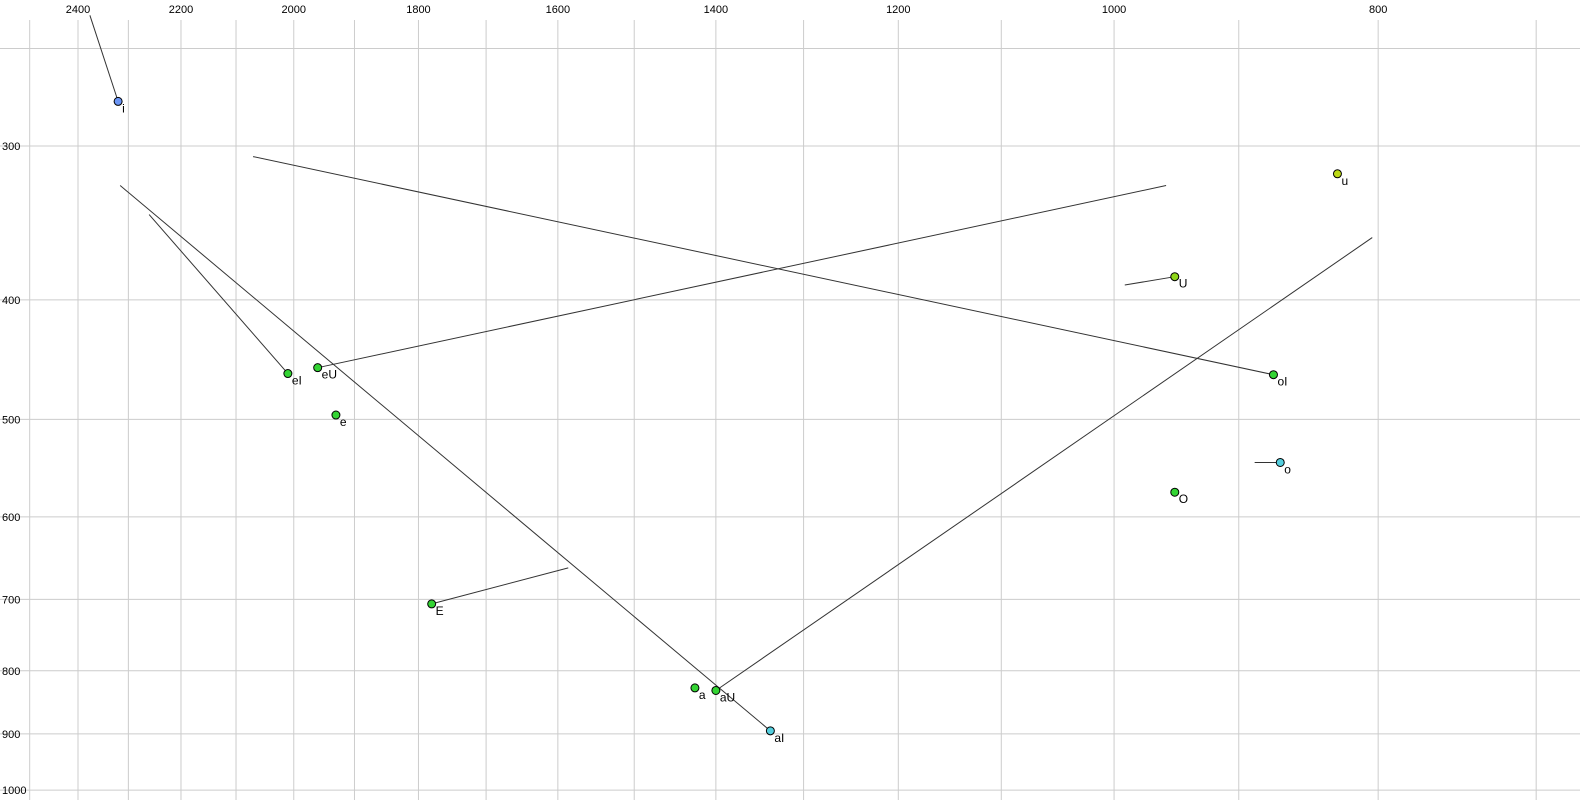 The height and width of the screenshot is (800, 1580). I want to click on x-tick-label-1600: 1600, so click(558, 10).